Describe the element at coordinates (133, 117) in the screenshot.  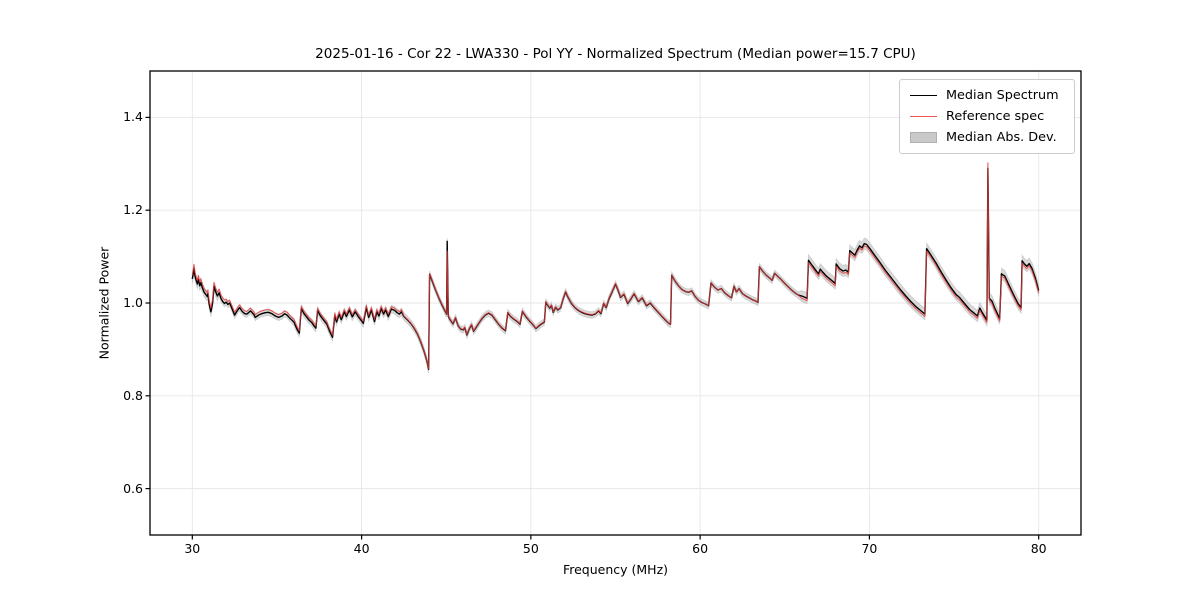
I see `y-tick-label-1.4: 1.4` at that location.